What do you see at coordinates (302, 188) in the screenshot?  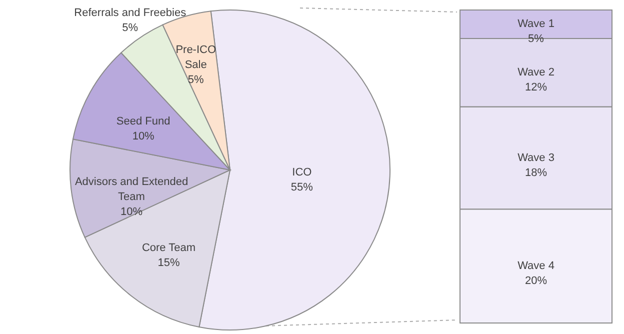 I see `data-label: 55%` at bounding box center [302, 188].